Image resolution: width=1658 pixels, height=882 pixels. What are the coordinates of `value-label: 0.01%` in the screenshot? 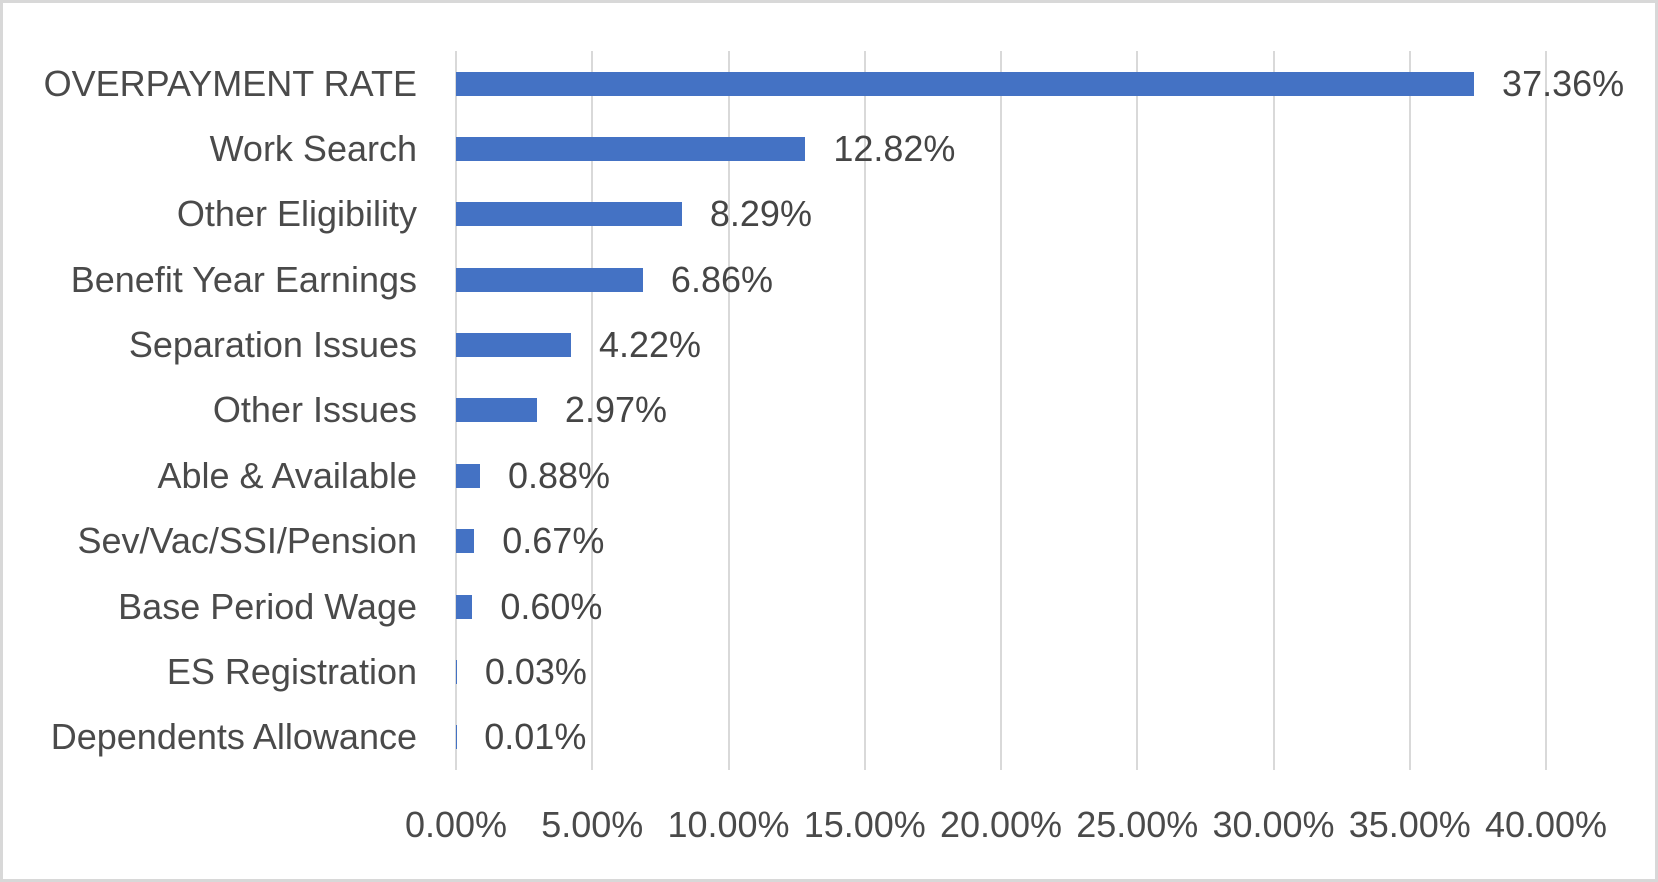 It's located at (535, 737).